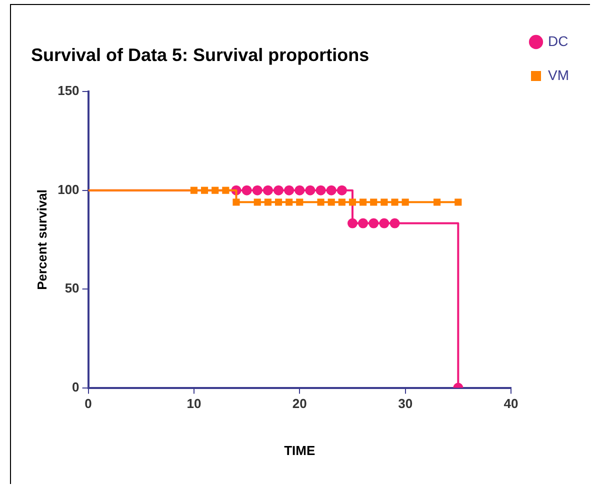 The image size is (593, 487). What do you see at coordinates (558, 74) in the screenshot?
I see `legend-label: VM` at bounding box center [558, 74].